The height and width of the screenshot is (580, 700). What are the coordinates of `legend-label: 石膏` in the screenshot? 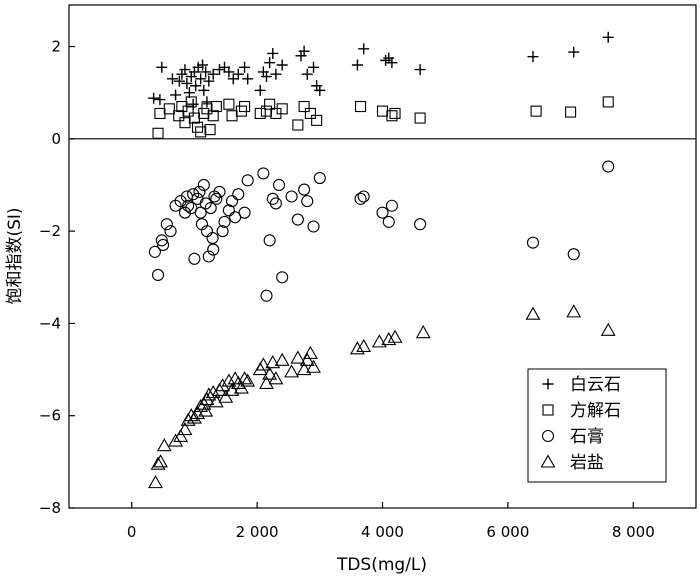 It's located at (587, 436).